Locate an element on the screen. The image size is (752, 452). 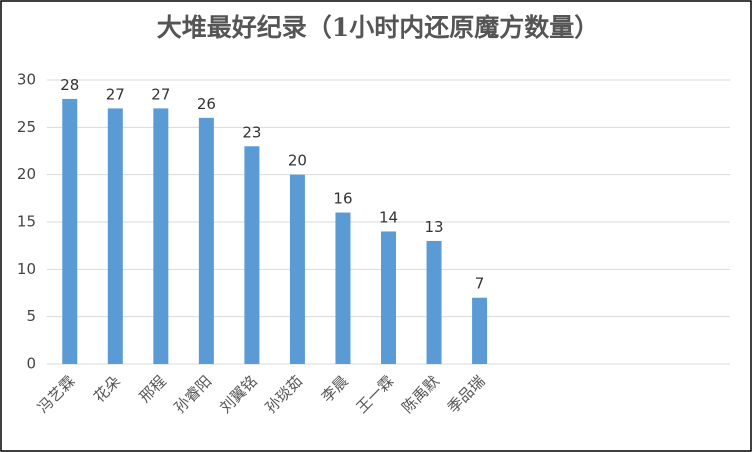
value-label: 7 is located at coordinates (480, 284).